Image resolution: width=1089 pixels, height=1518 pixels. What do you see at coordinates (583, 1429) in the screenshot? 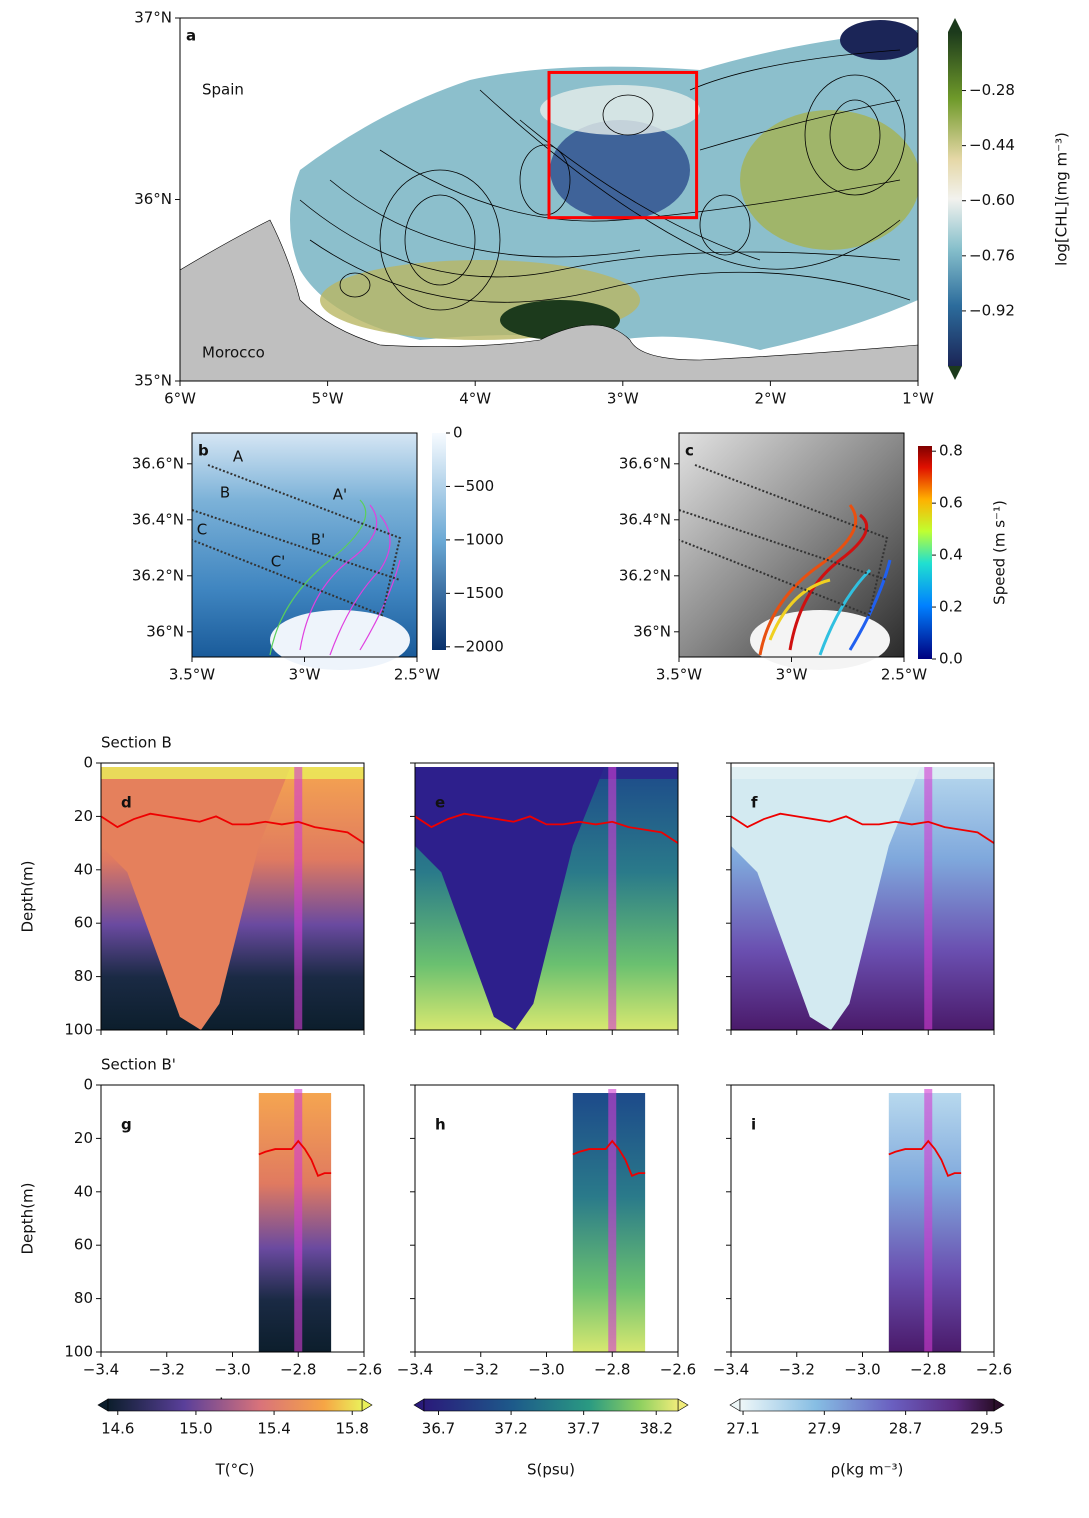
I see `colorbar-tick-label: 37.7` at bounding box center [583, 1429].